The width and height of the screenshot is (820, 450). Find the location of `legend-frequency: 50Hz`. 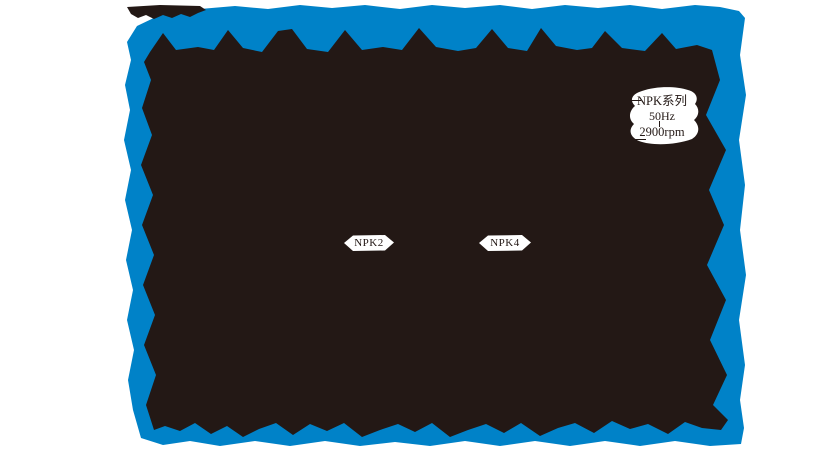

legend-frequency: 50Hz is located at coordinates (662, 115).